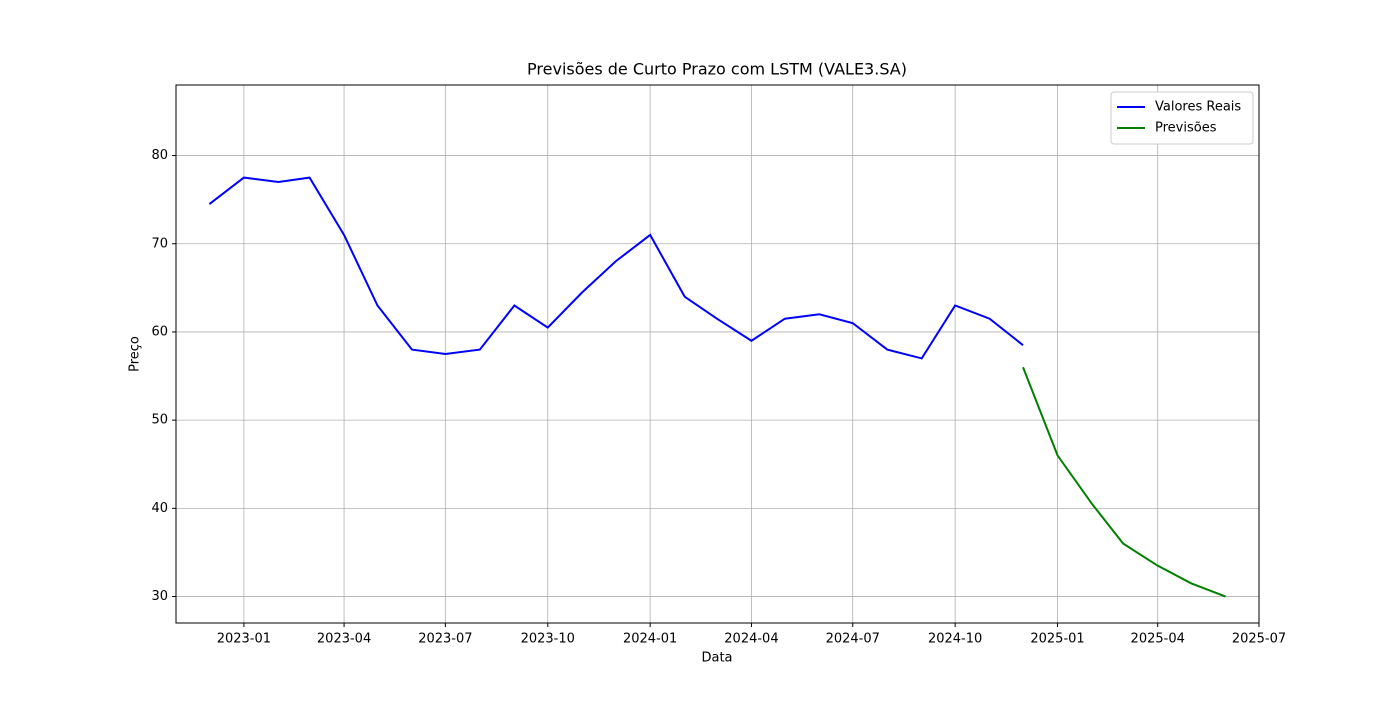 This screenshot has height=704, width=1400. Describe the element at coordinates (1186, 128) in the screenshot. I see `legend-label: Previsões` at that location.